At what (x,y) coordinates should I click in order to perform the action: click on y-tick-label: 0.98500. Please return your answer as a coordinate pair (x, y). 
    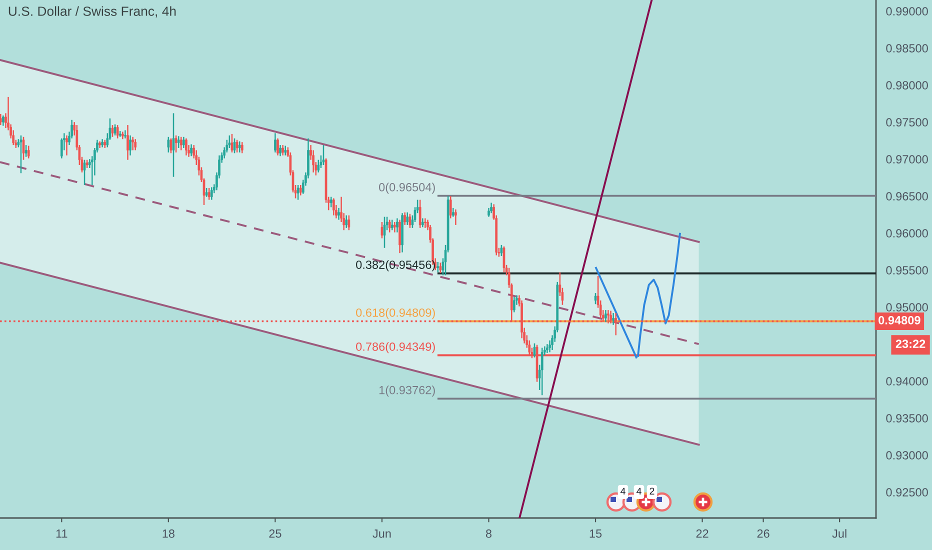
    Looking at the image, I should click on (907, 48).